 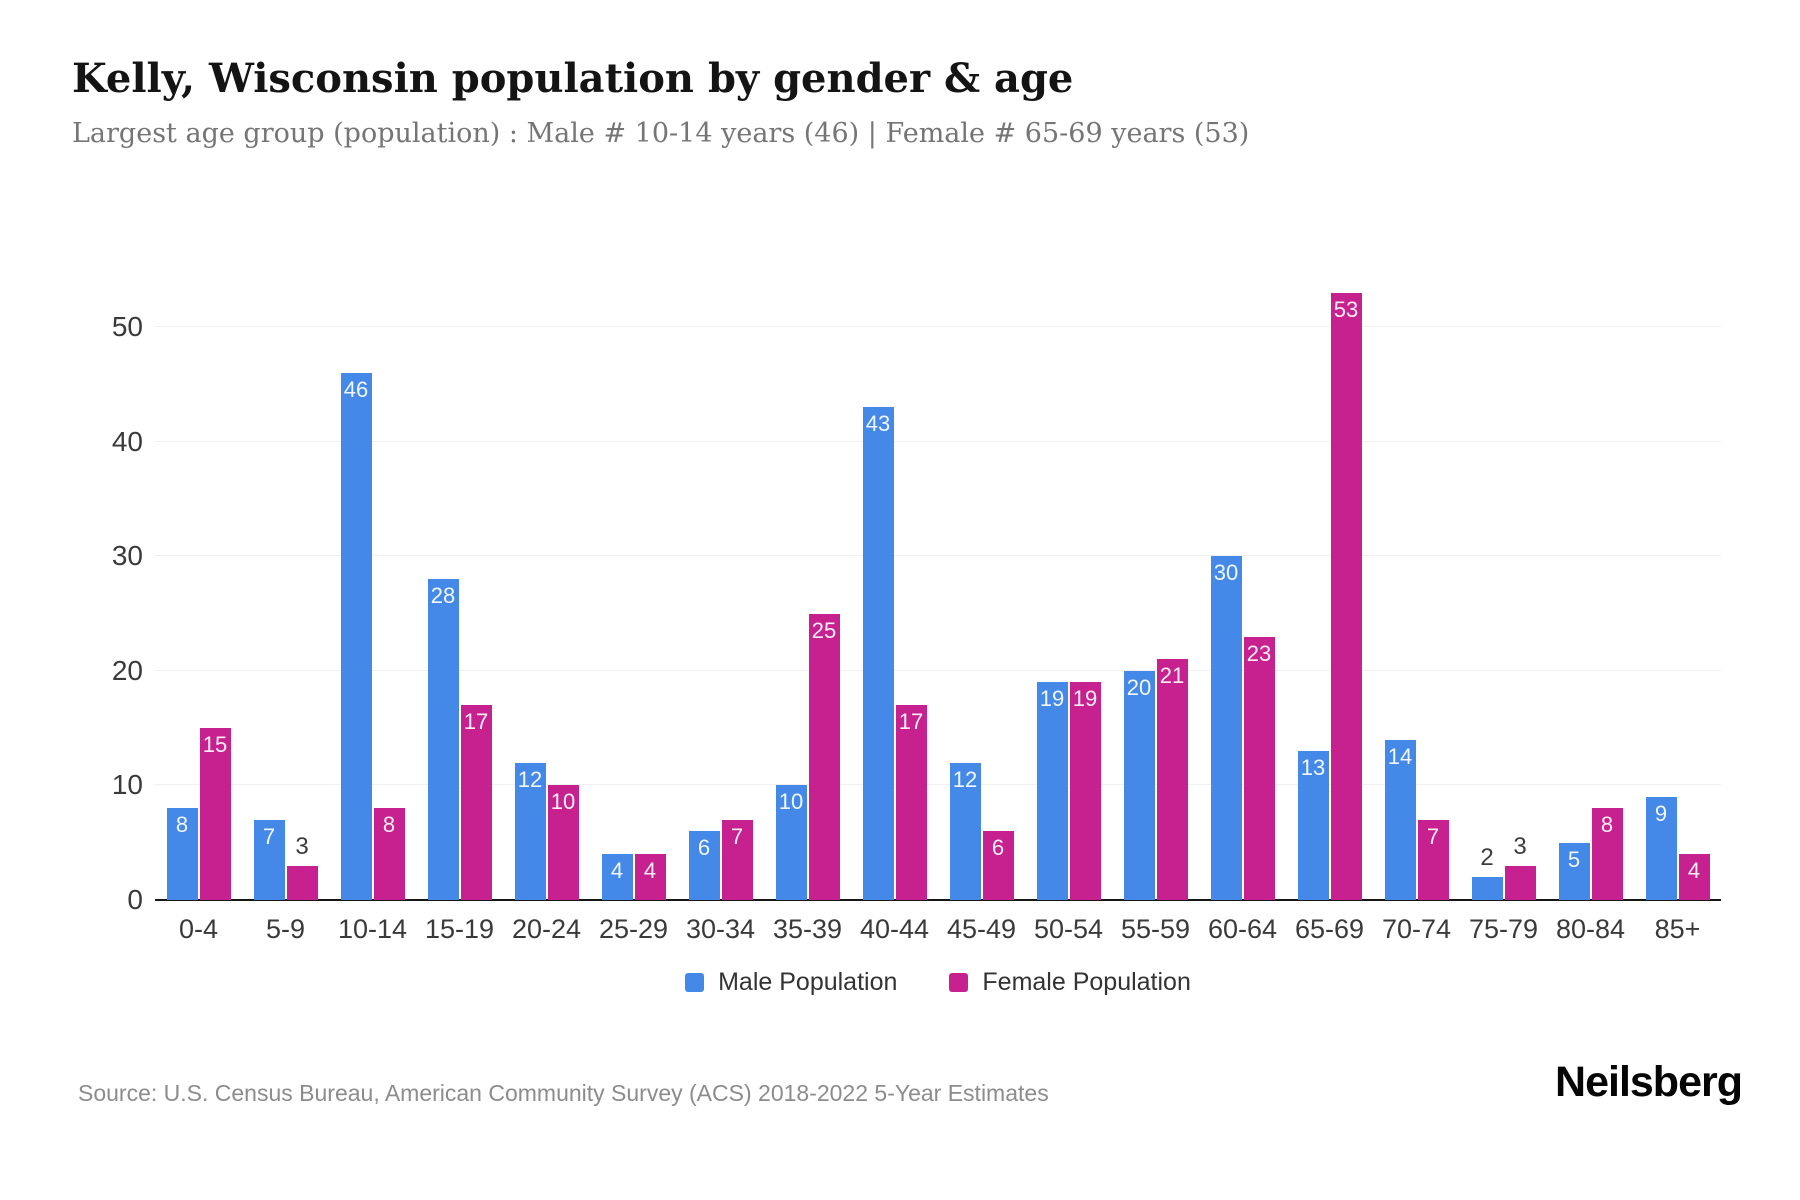 I want to click on bar-value-label: 5, so click(x=1574, y=859).